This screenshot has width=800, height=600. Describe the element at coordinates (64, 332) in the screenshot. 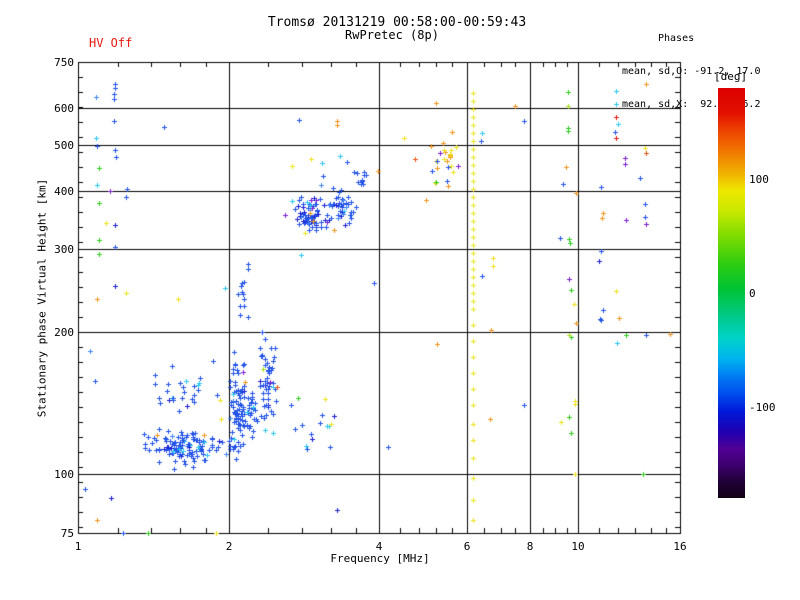

I see `y-tick-label: 200` at that location.